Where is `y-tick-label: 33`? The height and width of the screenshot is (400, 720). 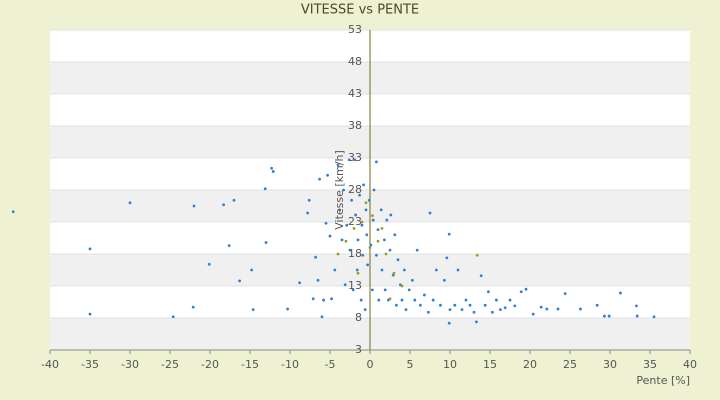 y-tick-label: 33 is located at coordinates (355, 157).